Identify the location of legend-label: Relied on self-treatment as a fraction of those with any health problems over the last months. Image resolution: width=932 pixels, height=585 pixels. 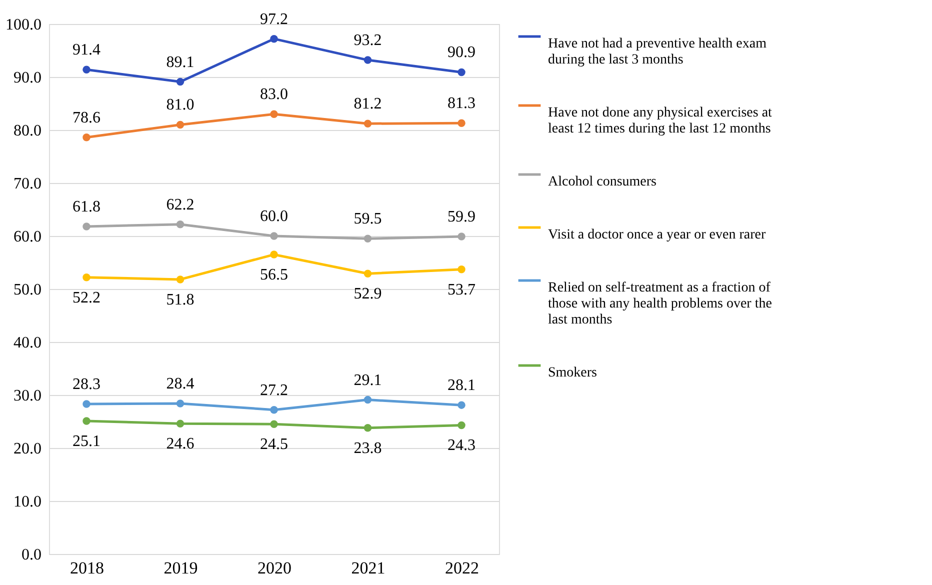
(660, 304).